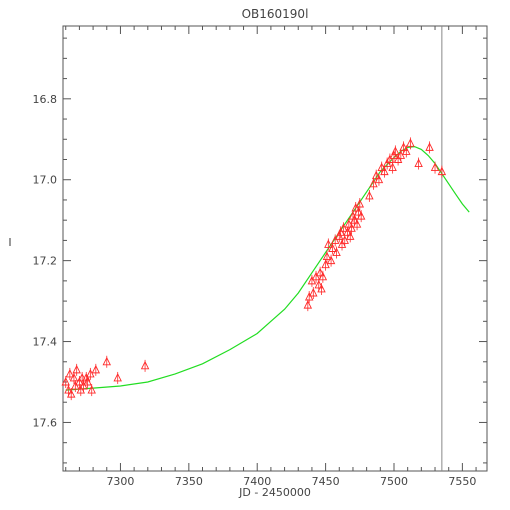 The image size is (510, 510). Describe the element at coordinates (326, 481) in the screenshot. I see `x-tick-label: 7450` at that location.